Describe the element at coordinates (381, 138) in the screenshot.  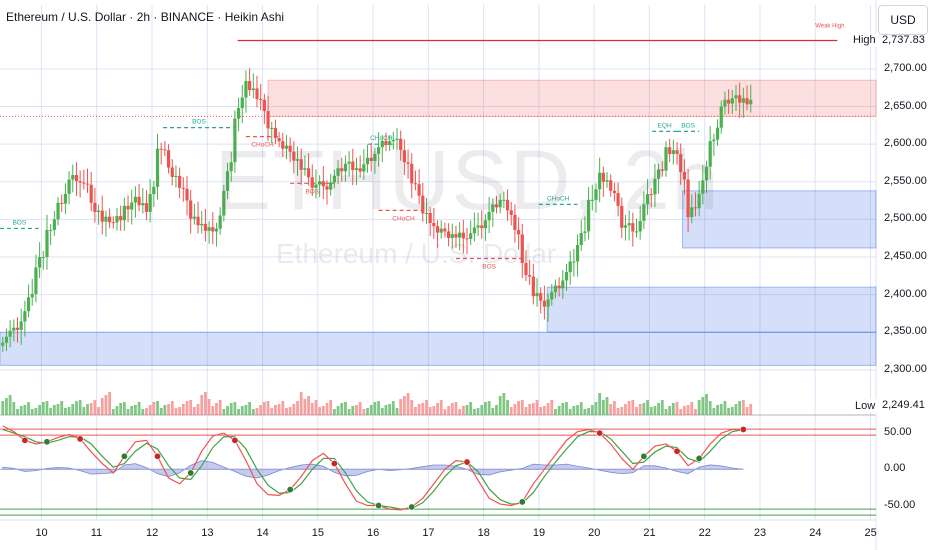
I see `structure-label: CHoCH` at that location.